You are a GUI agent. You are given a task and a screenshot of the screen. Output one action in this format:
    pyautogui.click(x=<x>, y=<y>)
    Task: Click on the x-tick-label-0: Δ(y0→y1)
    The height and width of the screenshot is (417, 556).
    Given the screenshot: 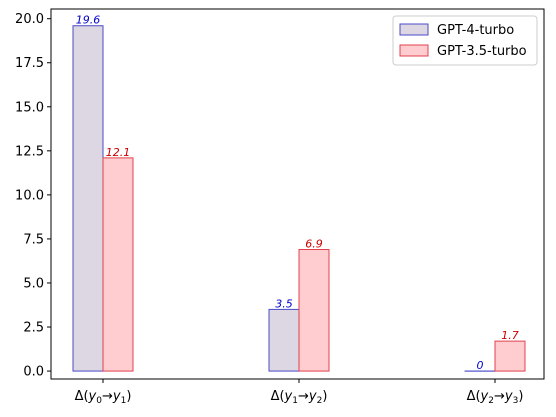 What is the action you would take?
    pyautogui.click(x=103, y=397)
    